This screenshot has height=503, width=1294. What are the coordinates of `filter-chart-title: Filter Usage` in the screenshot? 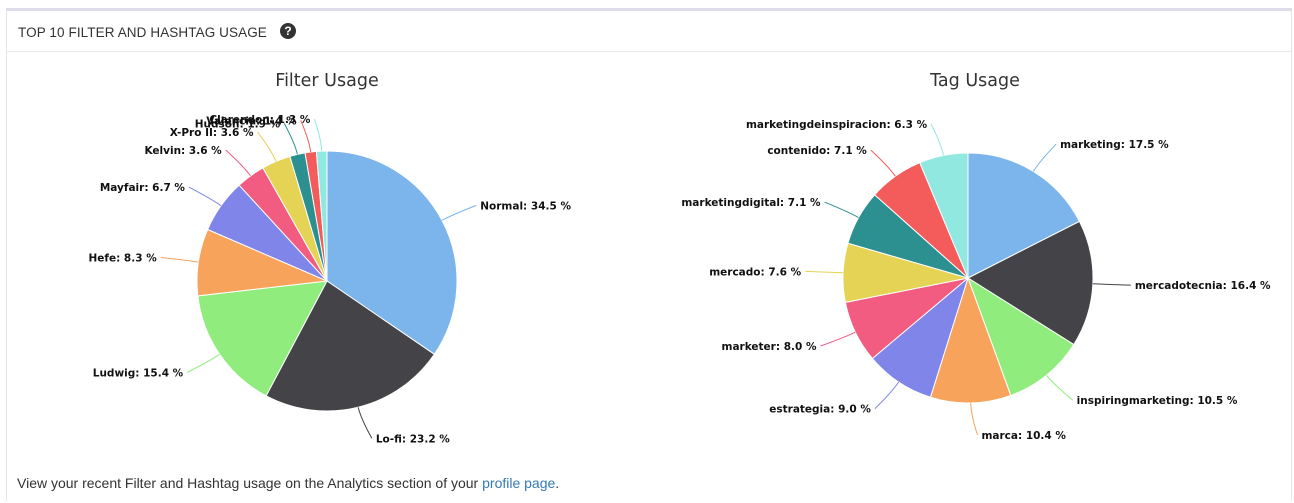 It's located at (326, 81).